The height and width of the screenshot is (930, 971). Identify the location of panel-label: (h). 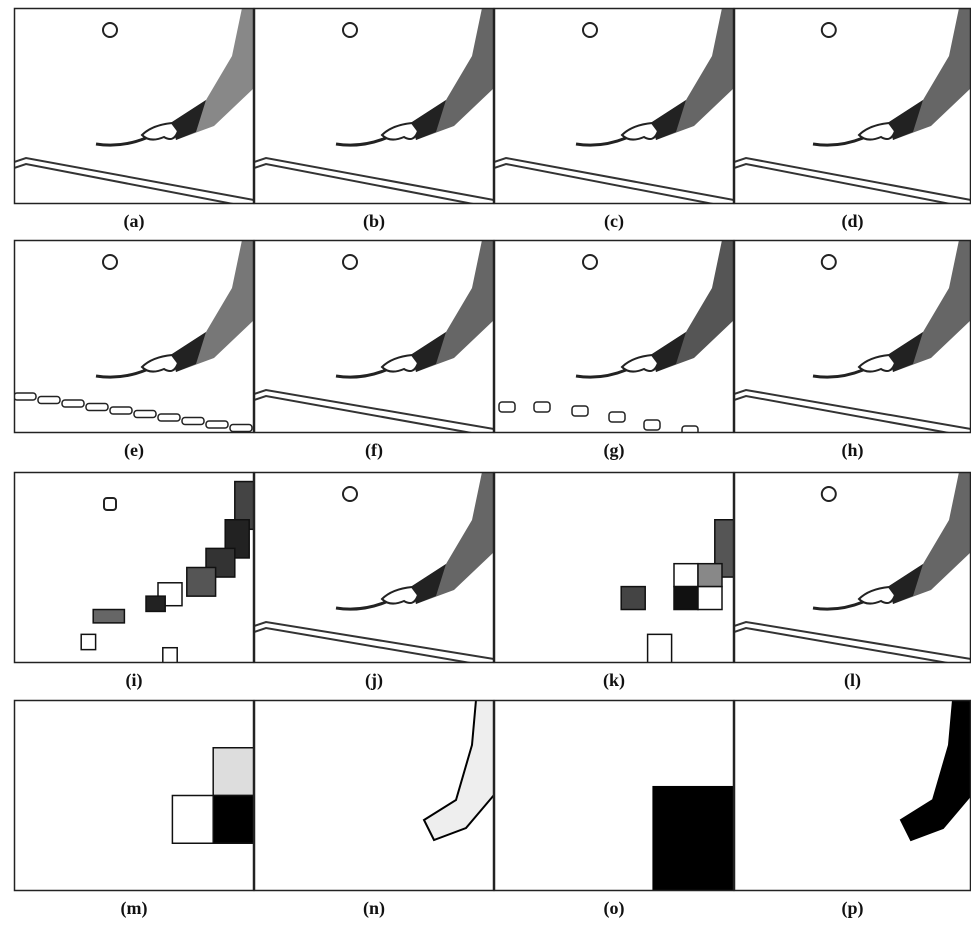
(853, 450).